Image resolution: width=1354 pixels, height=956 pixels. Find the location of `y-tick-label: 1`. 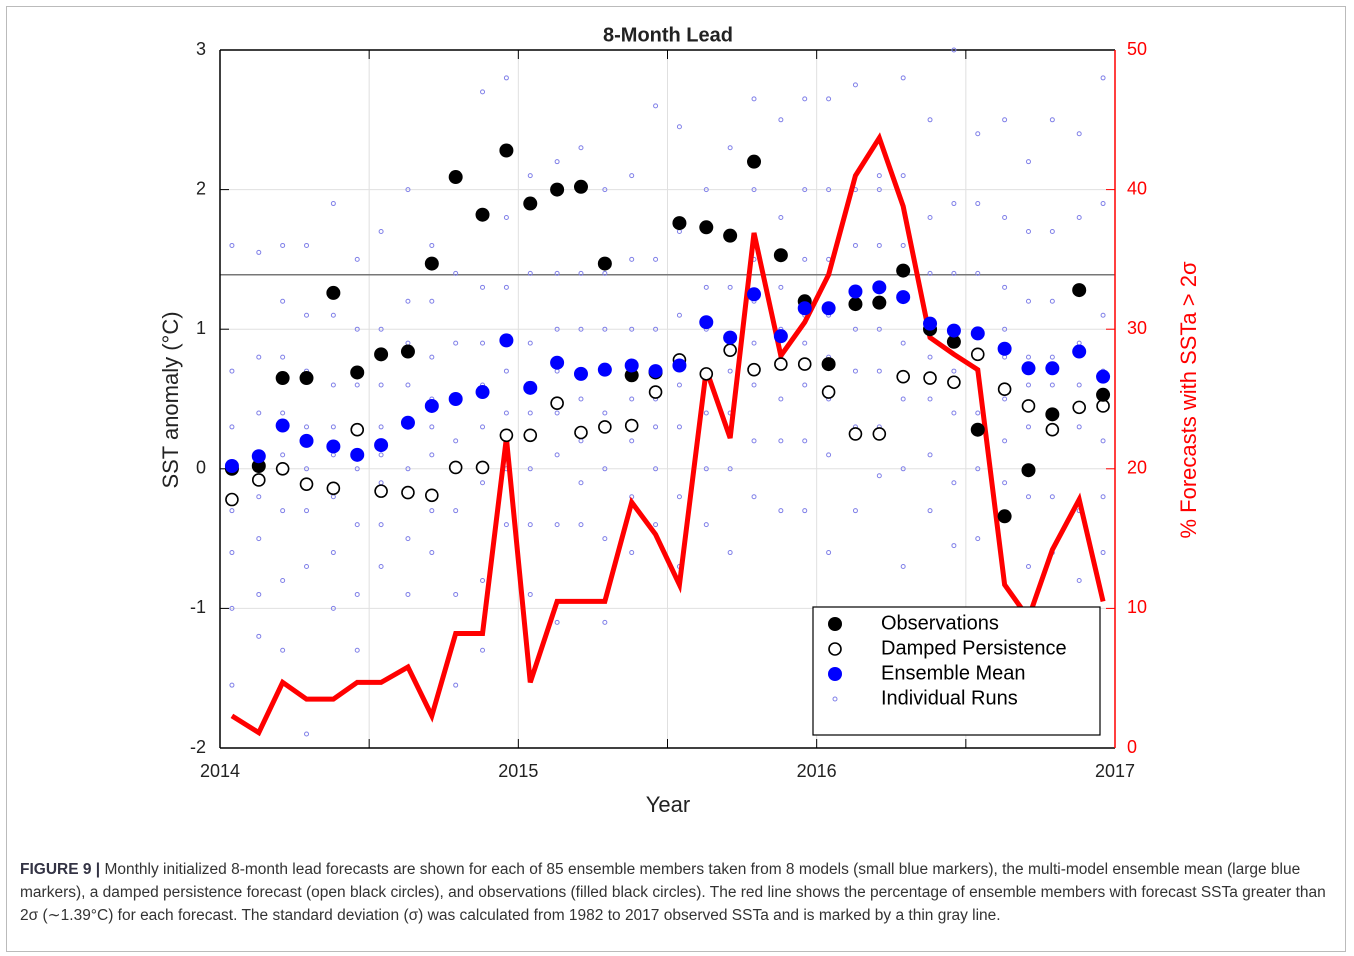

y-tick-label: 1 is located at coordinates (201, 328).